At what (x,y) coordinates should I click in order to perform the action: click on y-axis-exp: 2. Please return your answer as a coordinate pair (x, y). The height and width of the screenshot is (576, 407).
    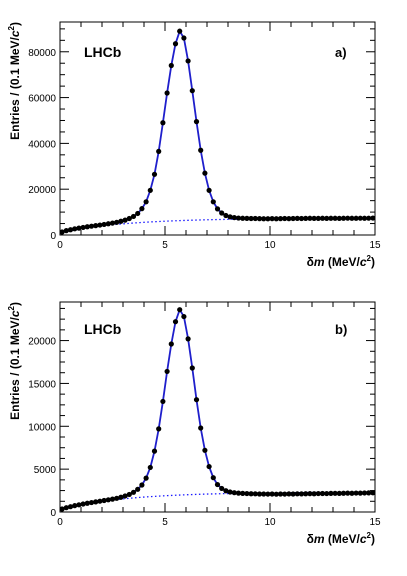
    Looking at the image, I should click on (11, 27).